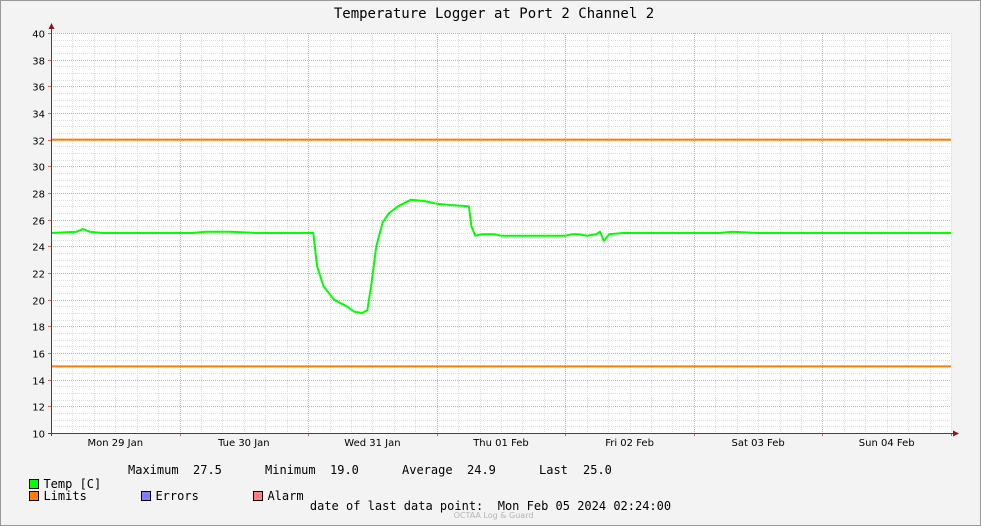 This screenshot has height=526, width=981. What do you see at coordinates (38, 235) in the screenshot?
I see `y-tick-labels: 10 12 14 16 18 20 22 24 26 28 30 32 34 36 38 40` at bounding box center [38, 235].